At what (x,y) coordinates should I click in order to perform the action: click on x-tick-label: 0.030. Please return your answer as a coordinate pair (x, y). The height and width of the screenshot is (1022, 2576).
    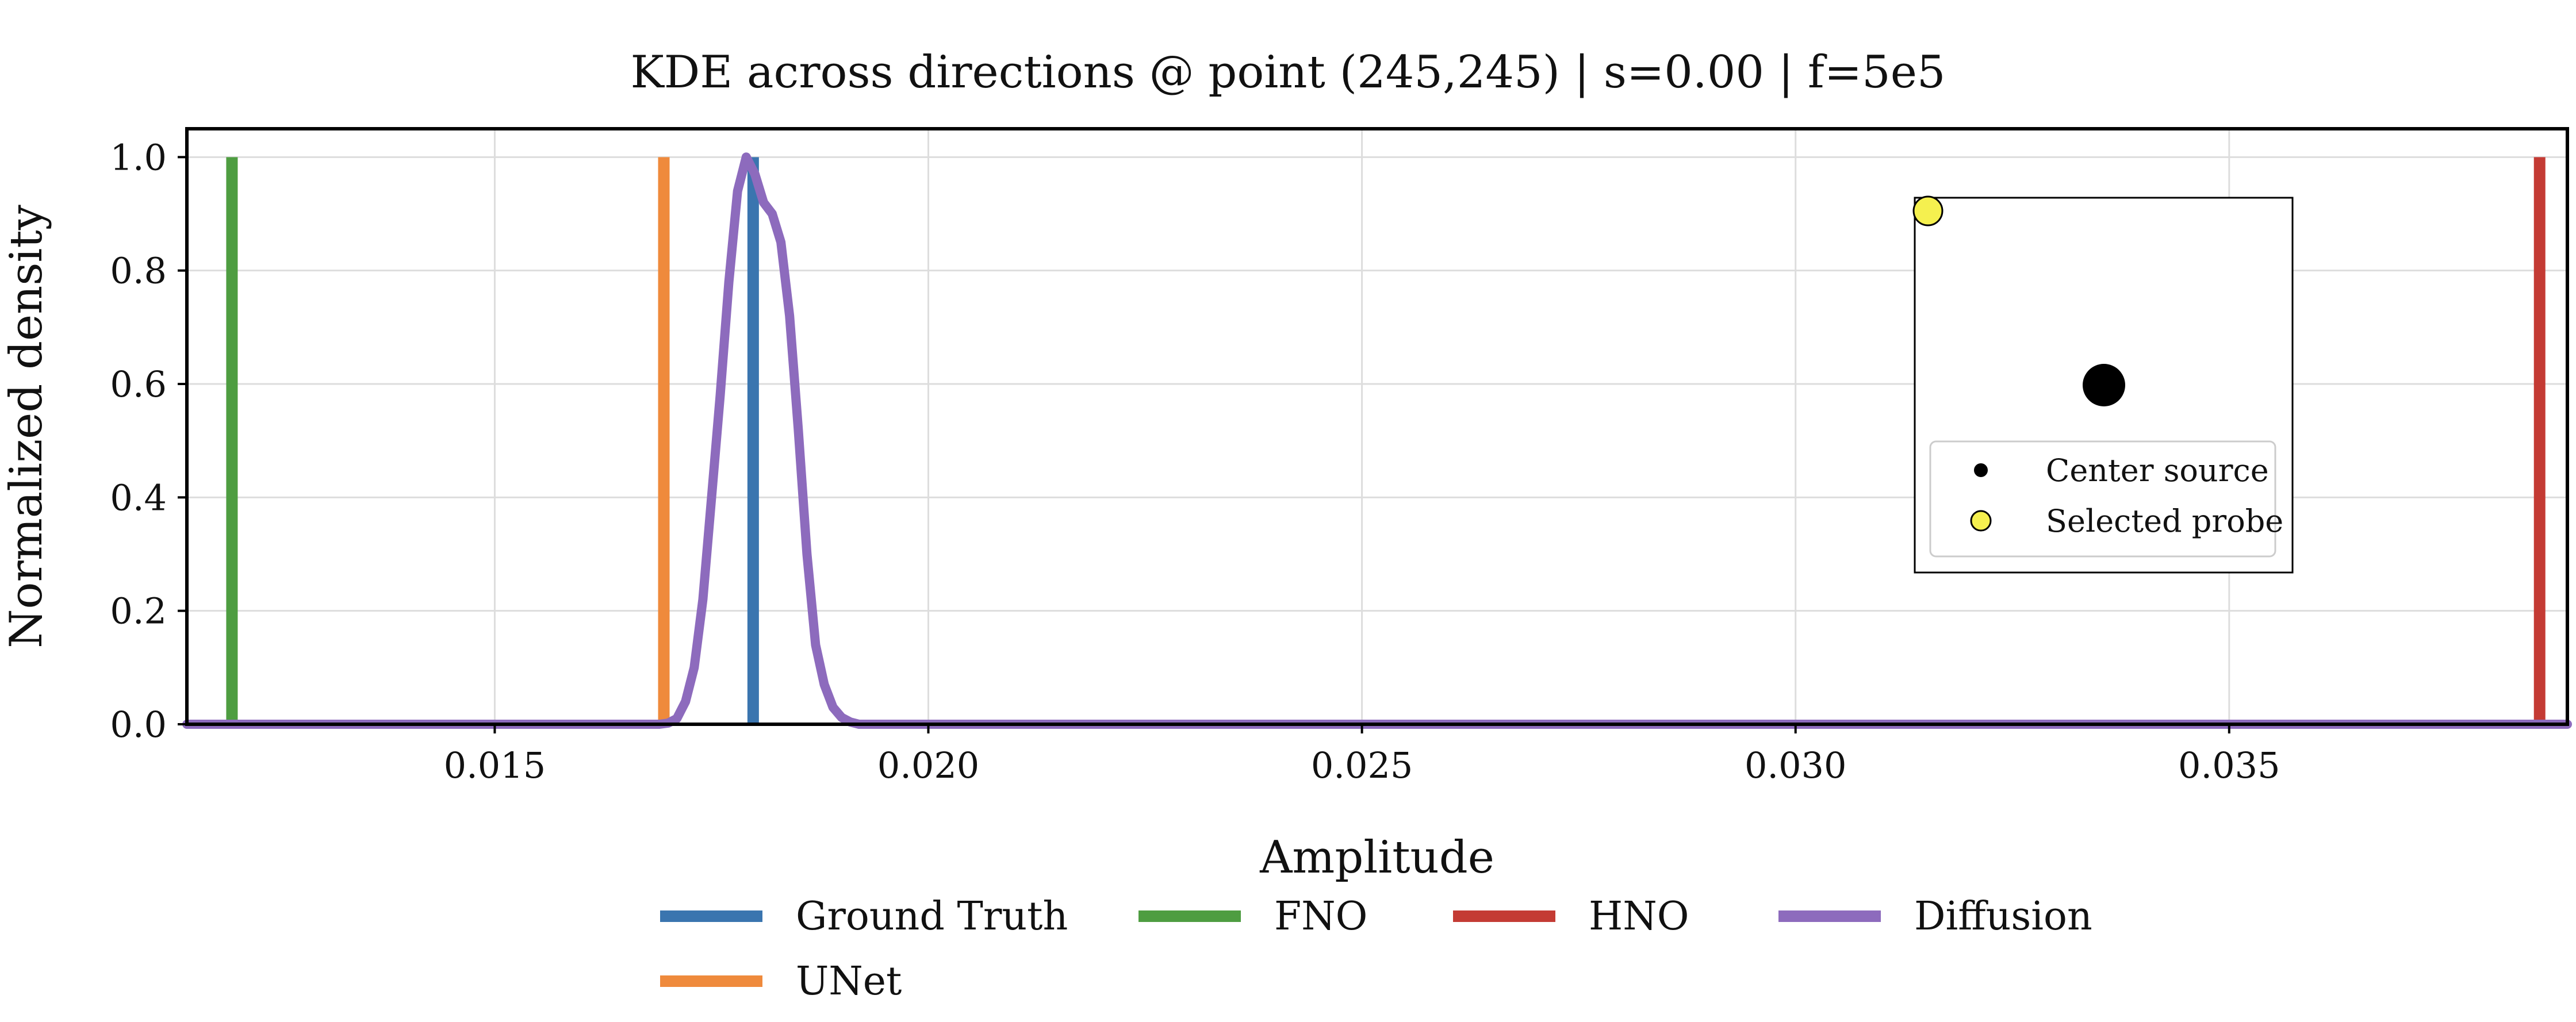
    Looking at the image, I should click on (1796, 765).